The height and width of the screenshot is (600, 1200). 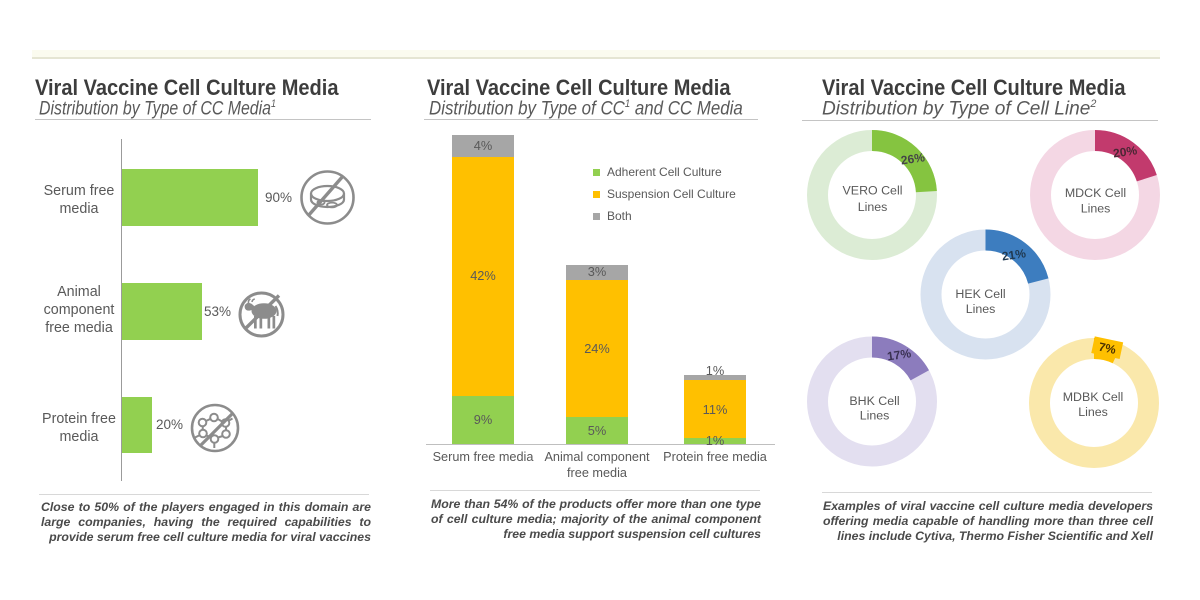 I want to click on svg-text: MDCK Cell, so click(x=1095, y=193).